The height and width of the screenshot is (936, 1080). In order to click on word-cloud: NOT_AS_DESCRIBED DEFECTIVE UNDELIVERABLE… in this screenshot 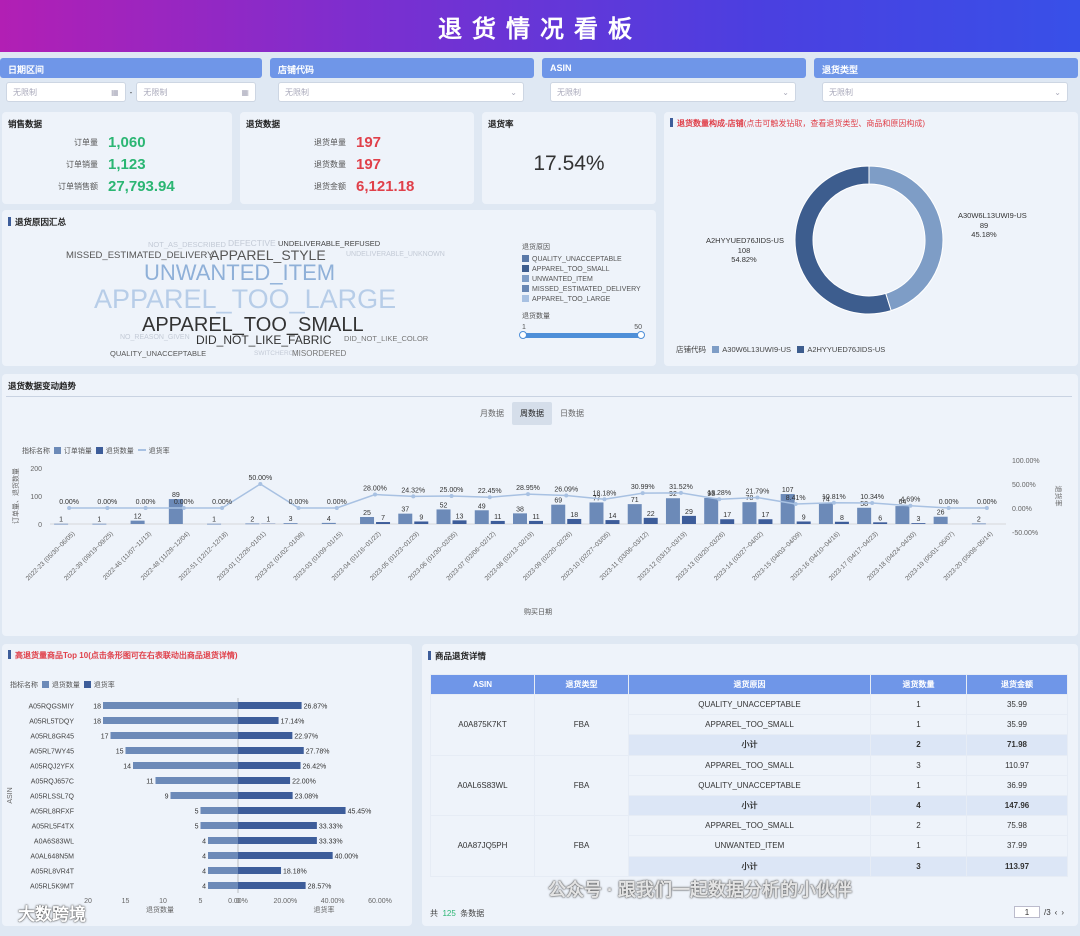, I will do `click(252, 298)`.